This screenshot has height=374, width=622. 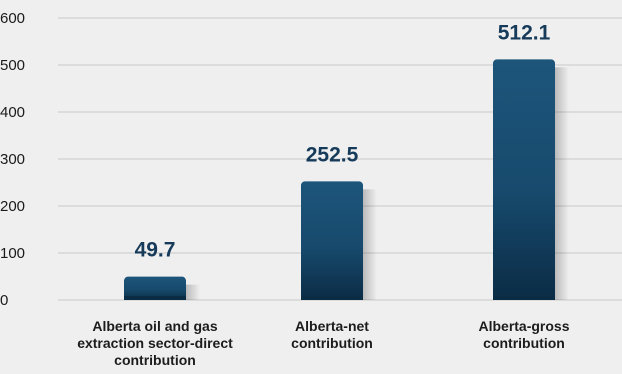 I want to click on x-tick-label: Alberta-net, so click(x=332, y=326).